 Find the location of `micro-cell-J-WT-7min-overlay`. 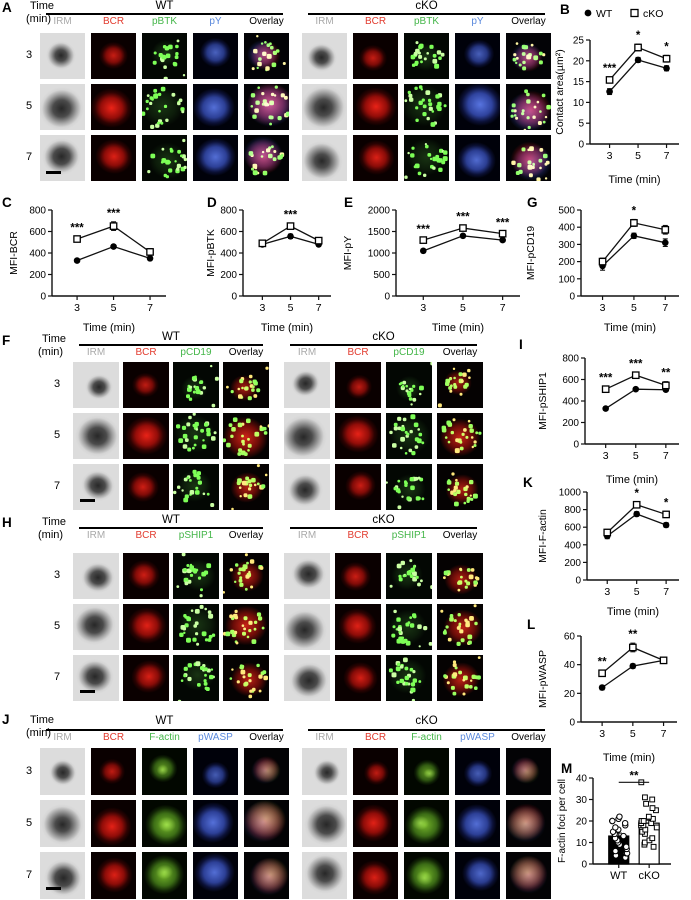

micro-cell-J-WT-7min-overlay is located at coordinates (266, 875).